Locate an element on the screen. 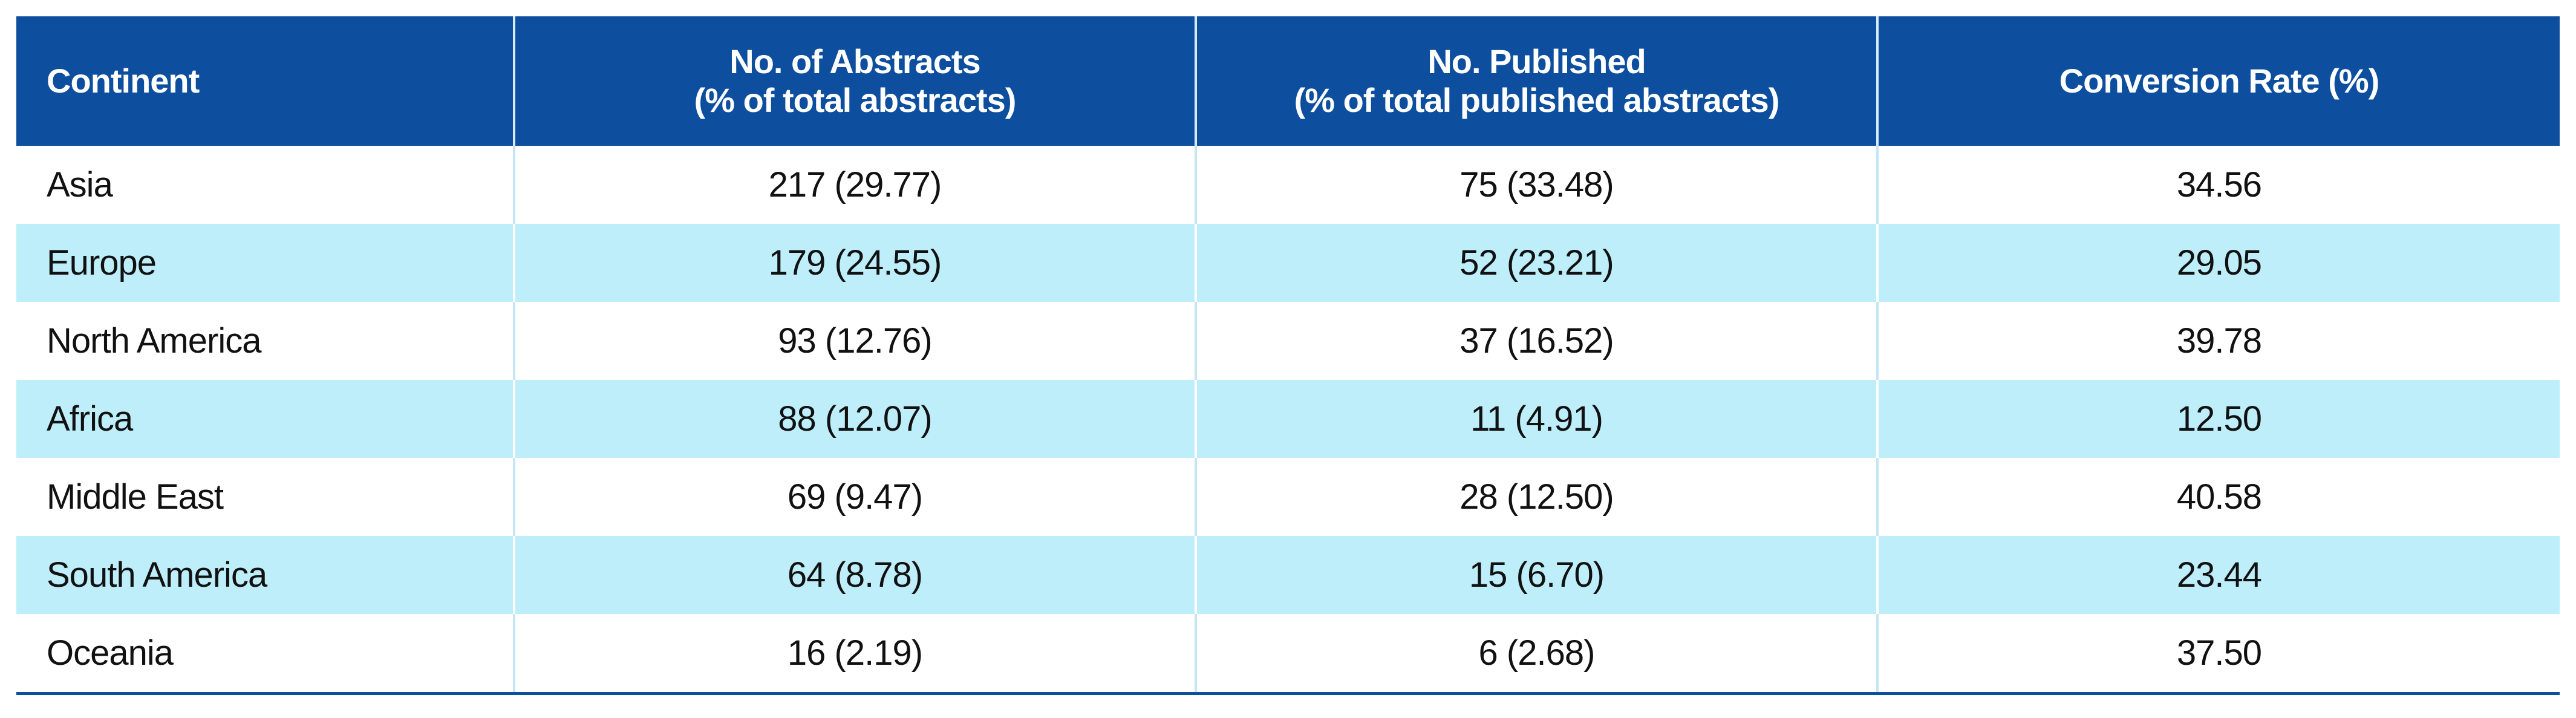  table-cell: Asia is located at coordinates (80, 184).